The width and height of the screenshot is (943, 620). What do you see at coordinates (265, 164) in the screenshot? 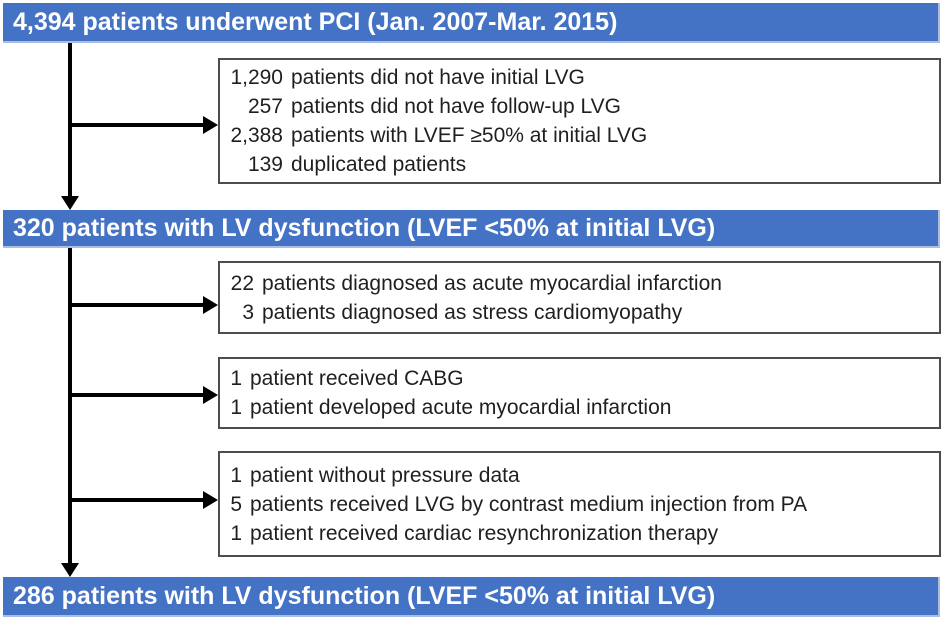
I see `exclusion-count: 139` at bounding box center [265, 164].